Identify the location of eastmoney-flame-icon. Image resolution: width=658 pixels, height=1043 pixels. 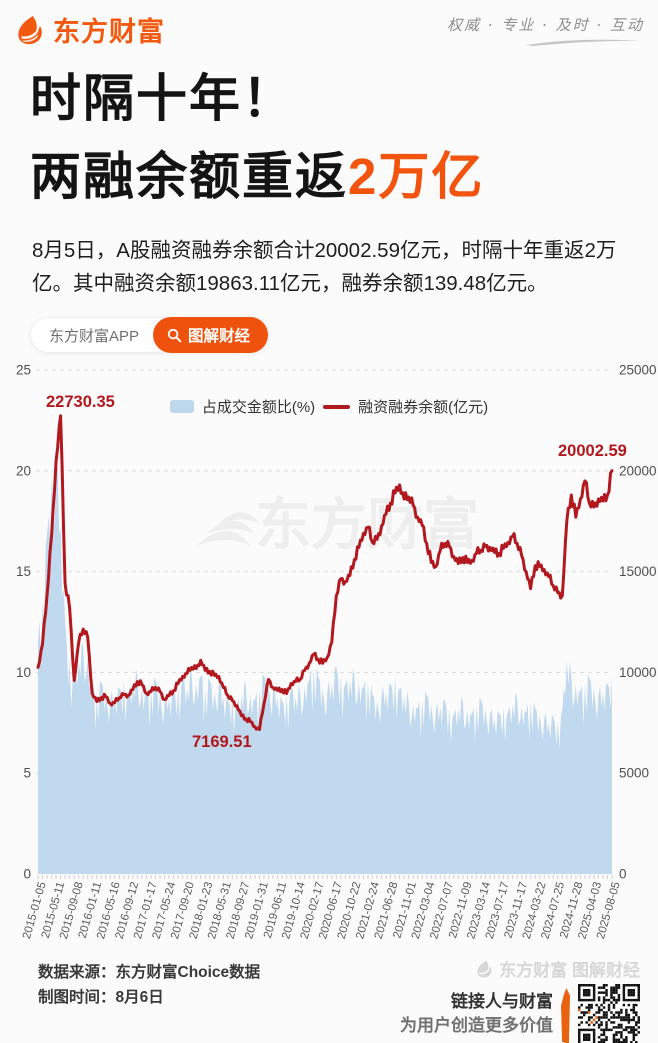
(30, 29).